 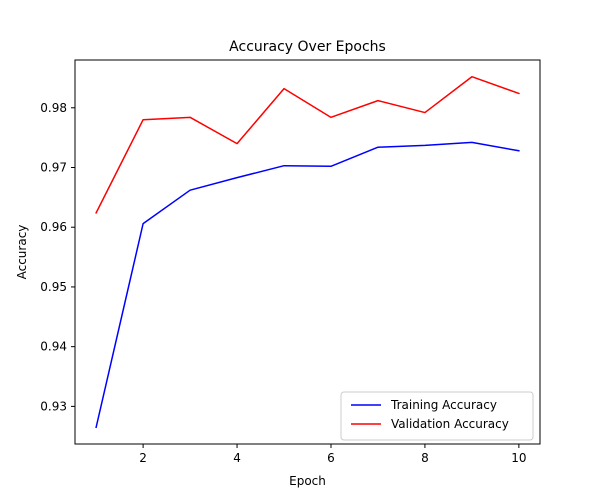 What do you see at coordinates (518, 458) in the screenshot?
I see `x-tick-label: 10` at bounding box center [518, 458].